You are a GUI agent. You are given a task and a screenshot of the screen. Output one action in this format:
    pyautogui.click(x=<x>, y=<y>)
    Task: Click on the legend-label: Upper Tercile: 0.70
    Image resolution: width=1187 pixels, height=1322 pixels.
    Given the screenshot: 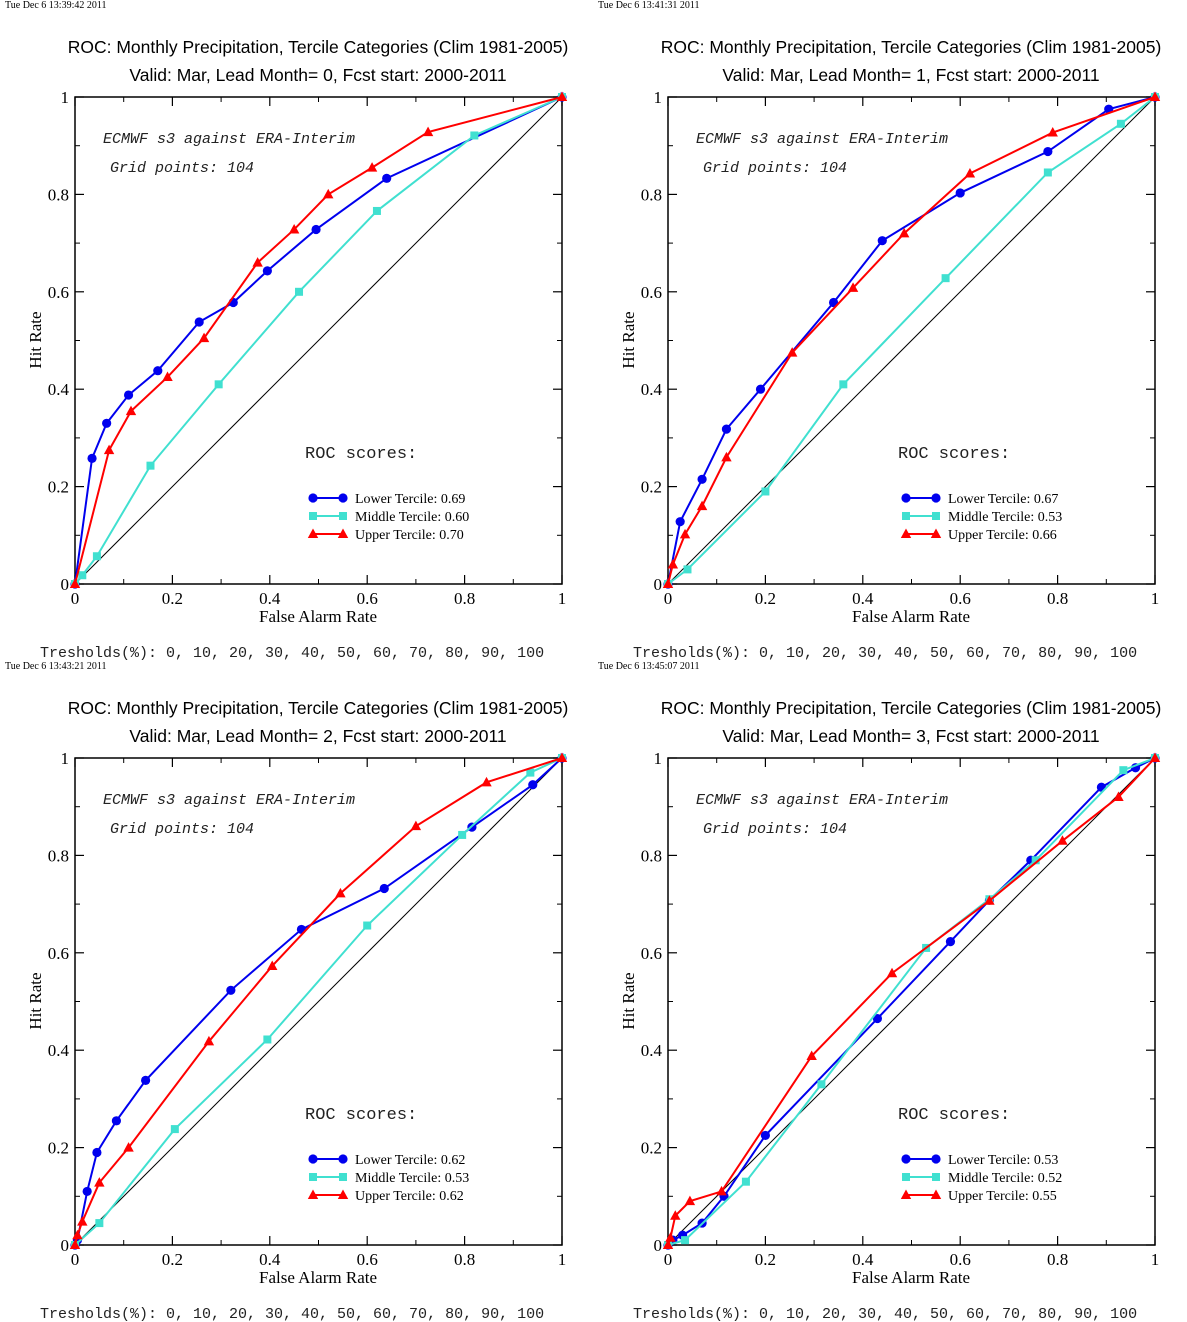 What is the action you would take?
    pyautogui.click(x=409, y=535)
    